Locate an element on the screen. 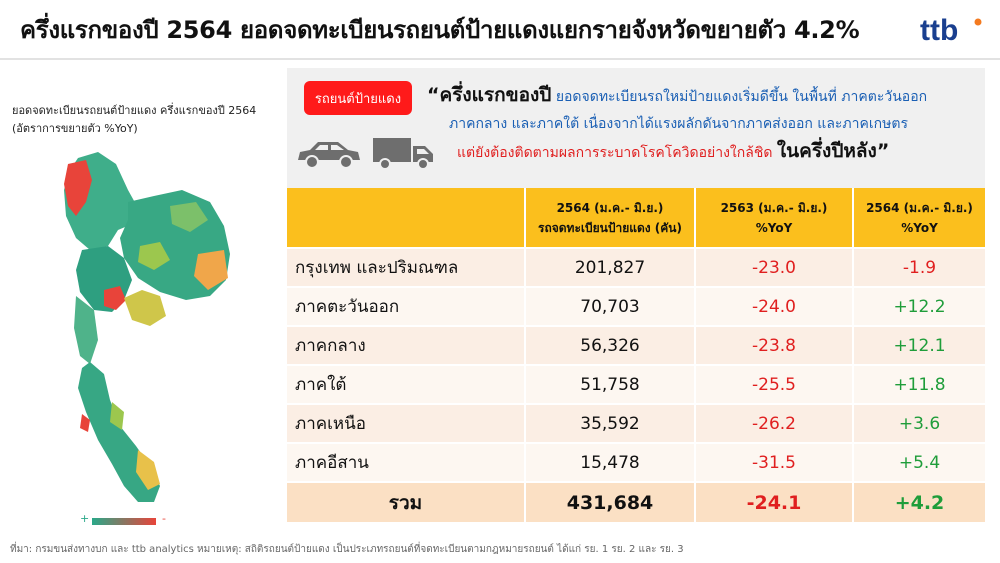 This screenshot has width=1000, height=563. map-legend: + - is located at coordinates (130, 519).